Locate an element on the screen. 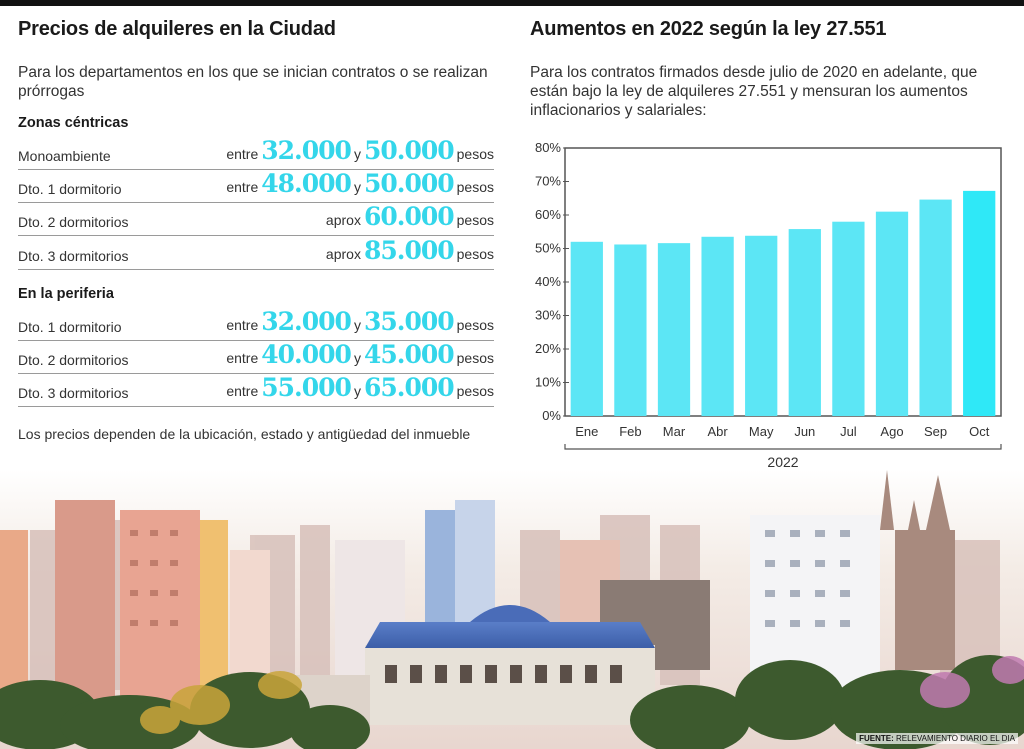  x-tick-label: Jul is located at coordinates (848, 431).